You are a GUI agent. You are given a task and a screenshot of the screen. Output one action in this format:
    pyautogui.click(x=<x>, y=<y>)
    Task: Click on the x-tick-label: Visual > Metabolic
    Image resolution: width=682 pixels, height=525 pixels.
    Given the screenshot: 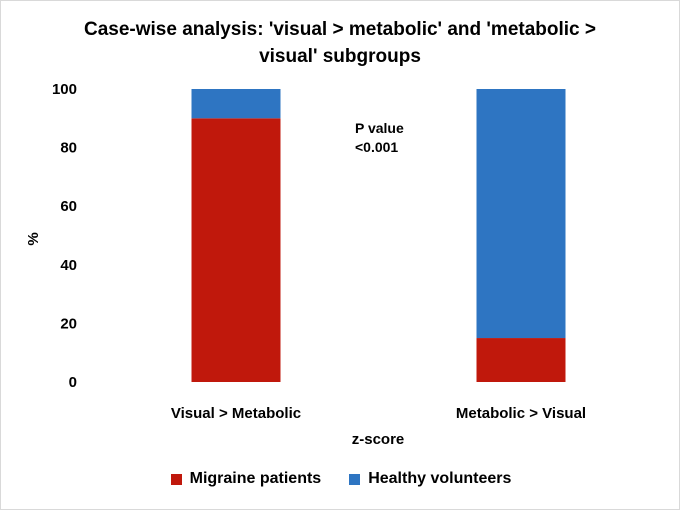 What is the action you would take?
    pyautogui.click(x=236, y=413)
    